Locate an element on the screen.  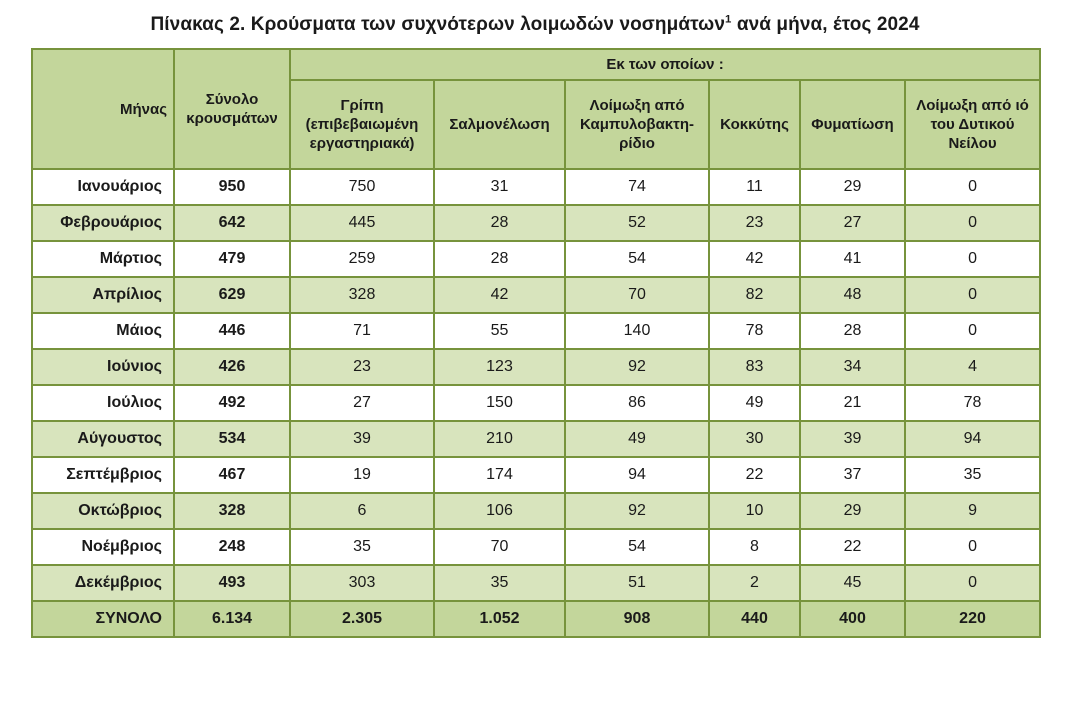
group-header-of-which: Εκ των οποίων : is located at coordinates (665, 64).